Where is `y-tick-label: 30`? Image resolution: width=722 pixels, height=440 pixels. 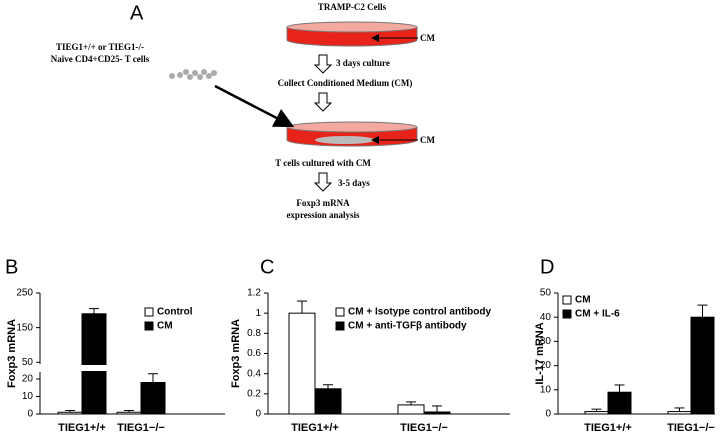 y-tick-label: 30 is located at coordinates (546, 341).